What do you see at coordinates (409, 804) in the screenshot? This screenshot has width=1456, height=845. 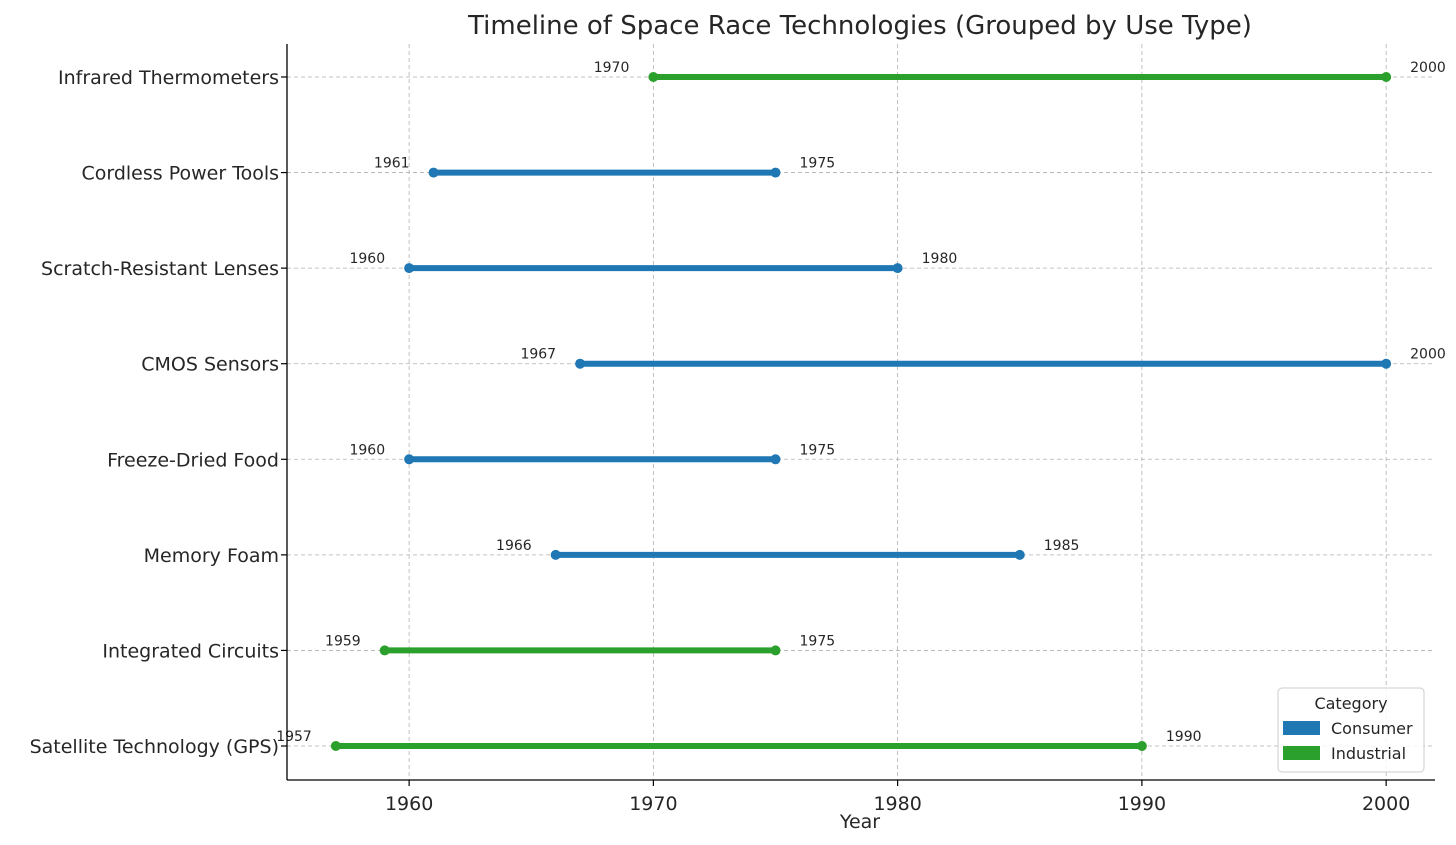 I see `x-tick-label: 1960` at bounding box center [409, 804].